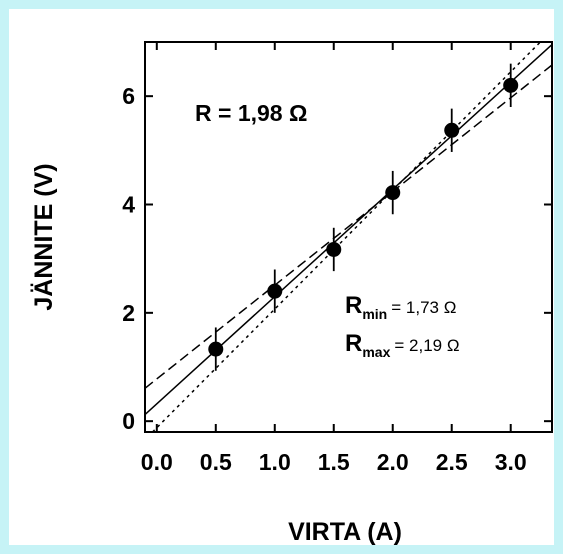 This screenshot has width=563, height=554. I want to click on r-fit-annotation: R = 1,98 Ω, so click(251, 113).